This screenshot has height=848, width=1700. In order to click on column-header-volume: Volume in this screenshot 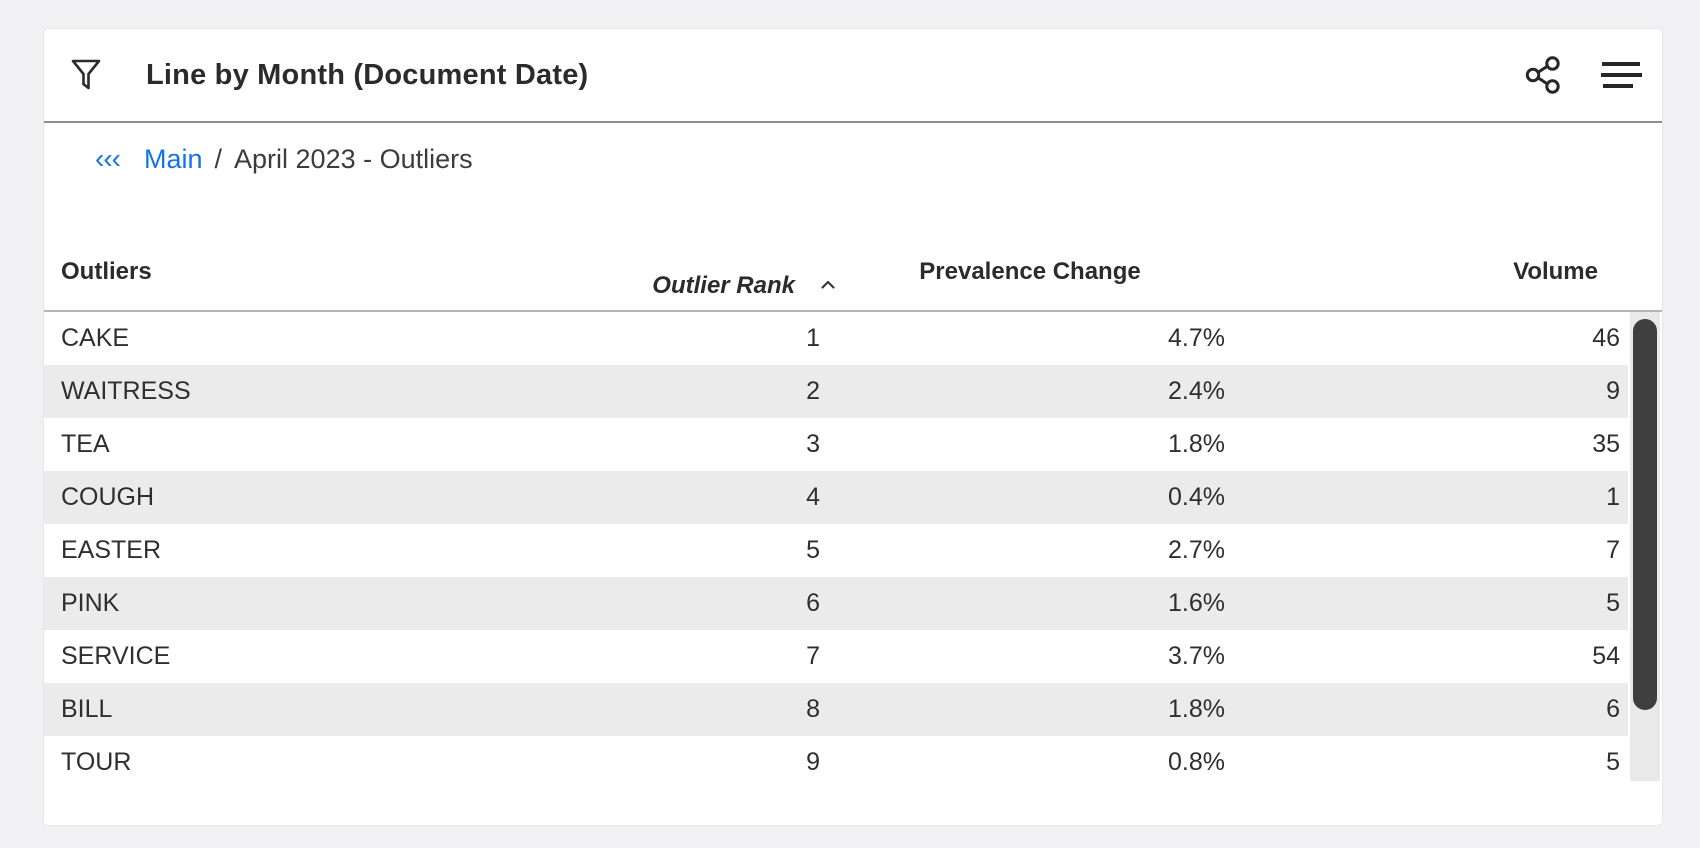, I will do `click(1555, 271)`.